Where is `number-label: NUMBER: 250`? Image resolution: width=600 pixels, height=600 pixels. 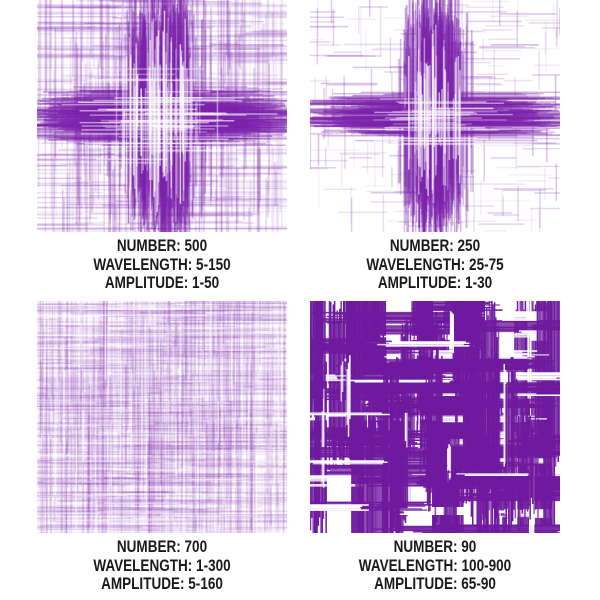
number-label: NUMBER: 250 is located at coordinates (435, 246).